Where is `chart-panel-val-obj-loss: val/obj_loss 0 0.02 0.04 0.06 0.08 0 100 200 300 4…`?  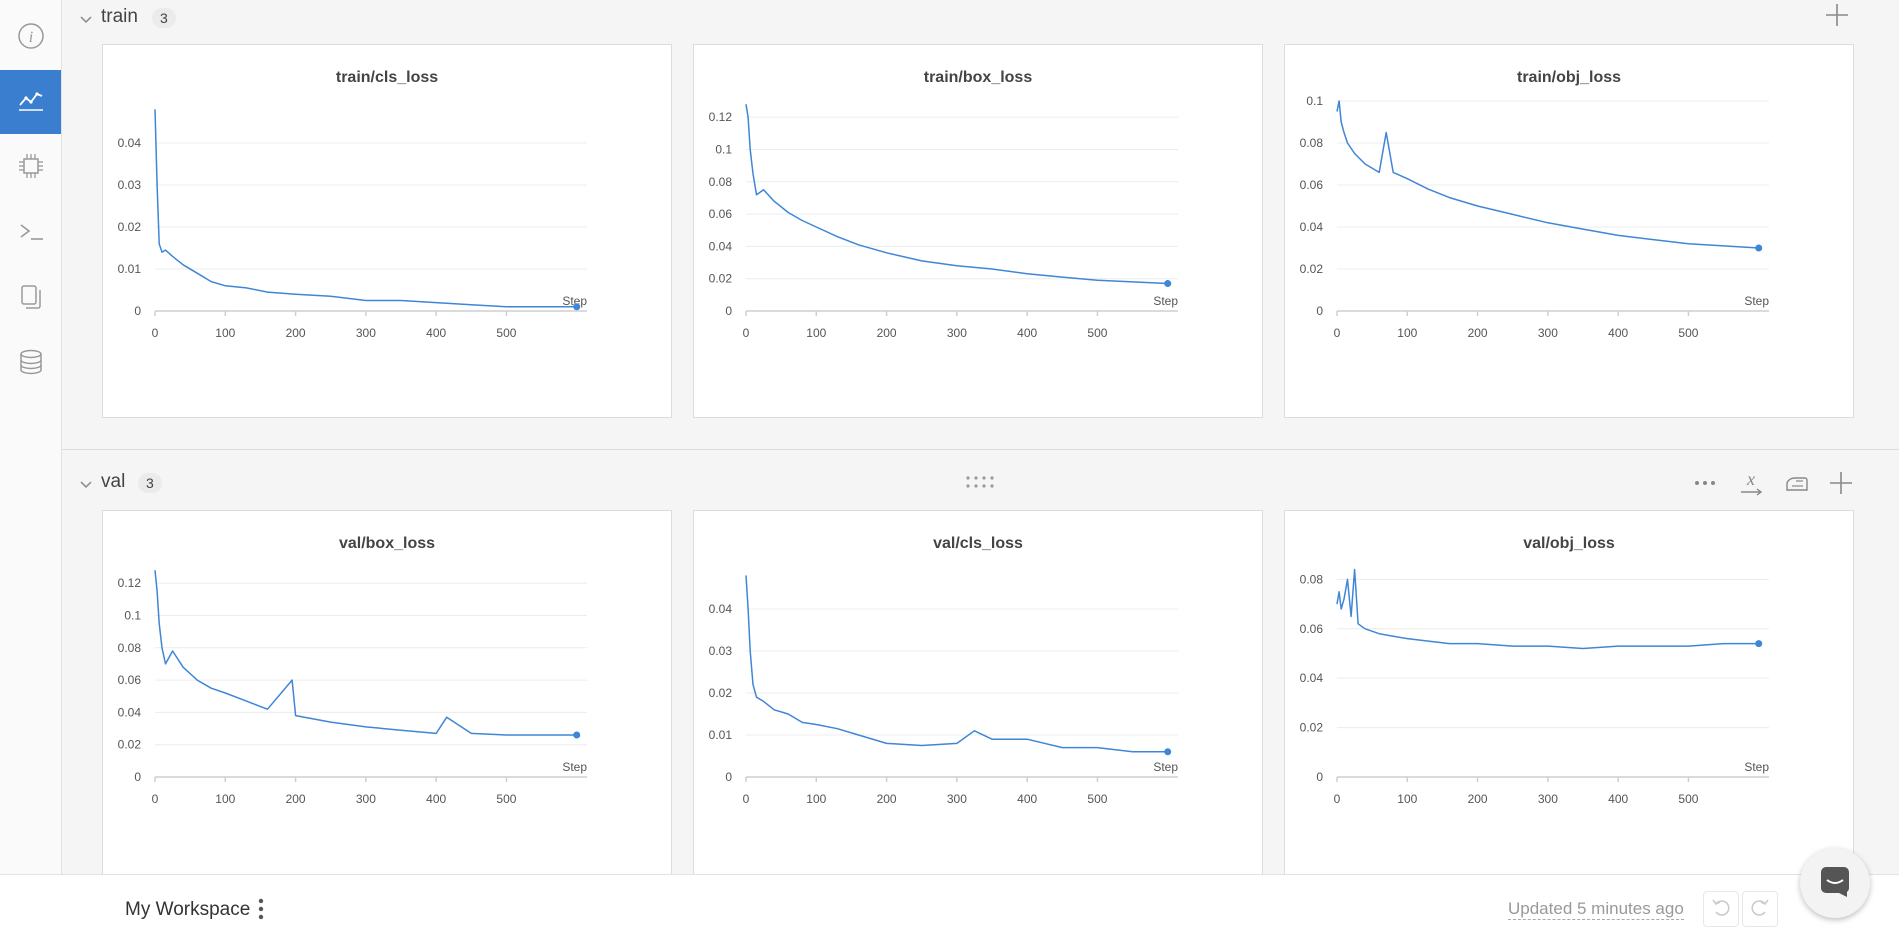
chart-panel-val-obj-loss: val/obj_loss 0 0.02 0.04 0.06 0.08 0 100 200 300 4… is located at coordinates (1569, 692).